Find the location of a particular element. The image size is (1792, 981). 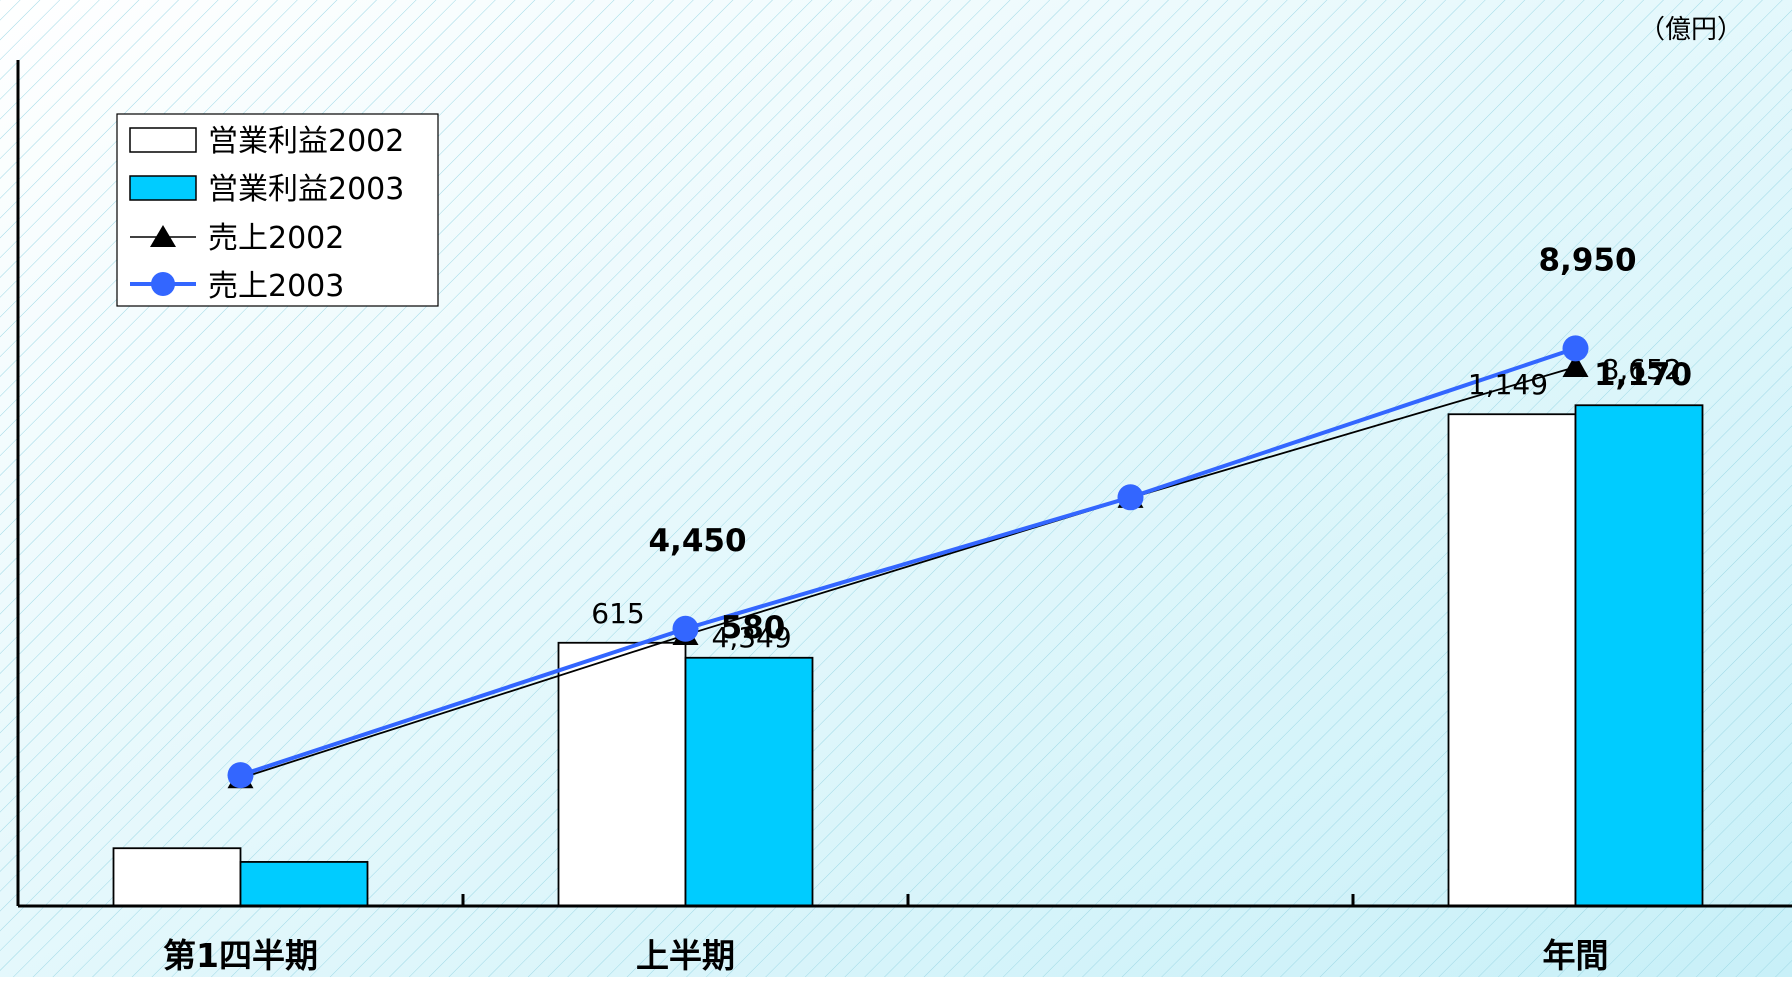

legend-label-profit-2002: 営業利益2002 is located at coordinates (306, 141).